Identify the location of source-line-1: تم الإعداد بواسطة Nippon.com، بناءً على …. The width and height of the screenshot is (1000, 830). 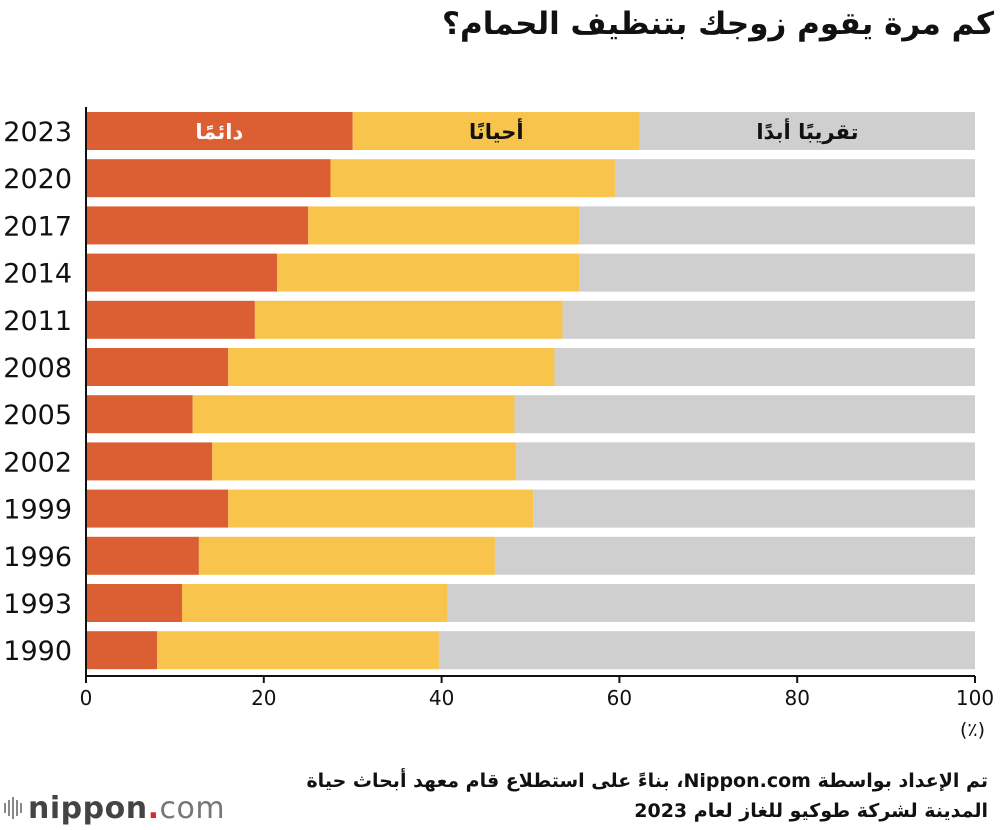
(647, 781).